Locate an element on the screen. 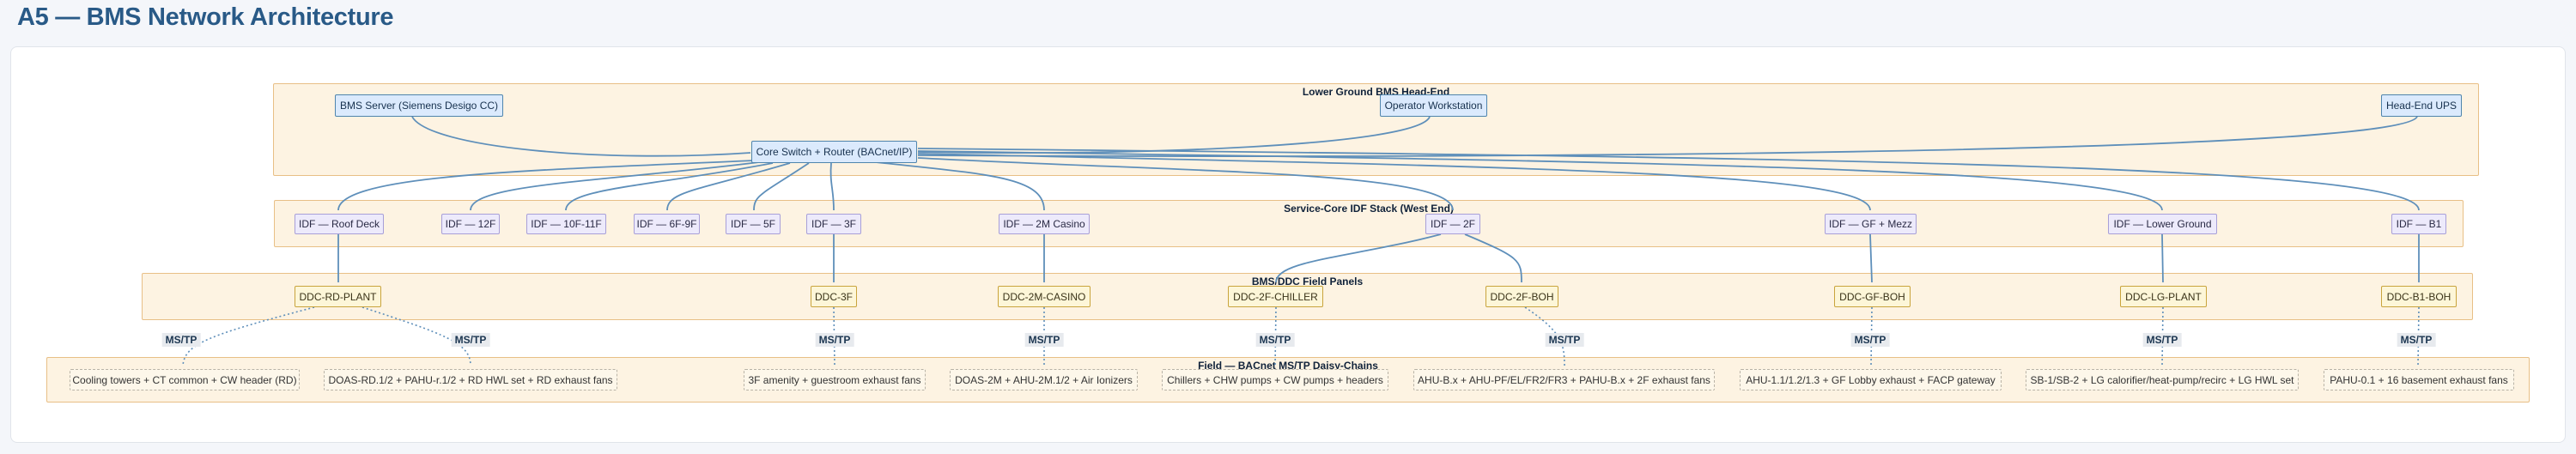  node-idf-2m-casino: IDF — 2M Casino is located at coordinates (1045, 224).